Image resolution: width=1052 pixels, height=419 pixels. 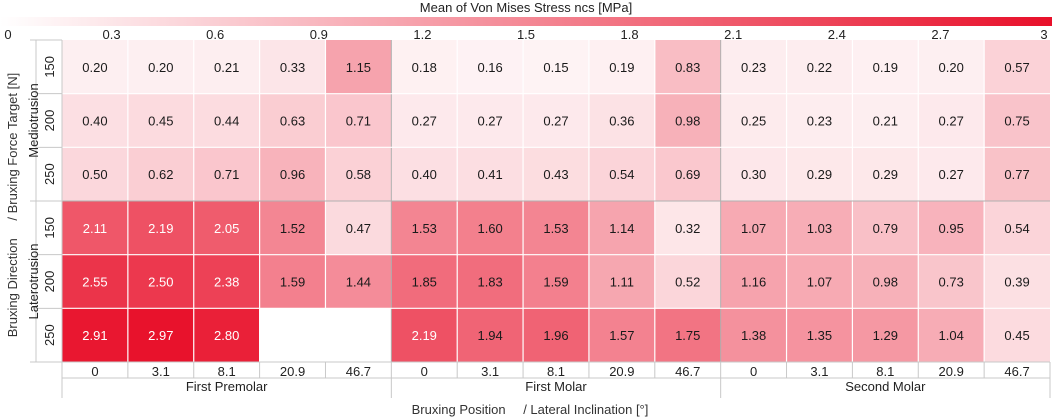 I want to click on cell-value-label: 0.52, so click(x=687, y=282).